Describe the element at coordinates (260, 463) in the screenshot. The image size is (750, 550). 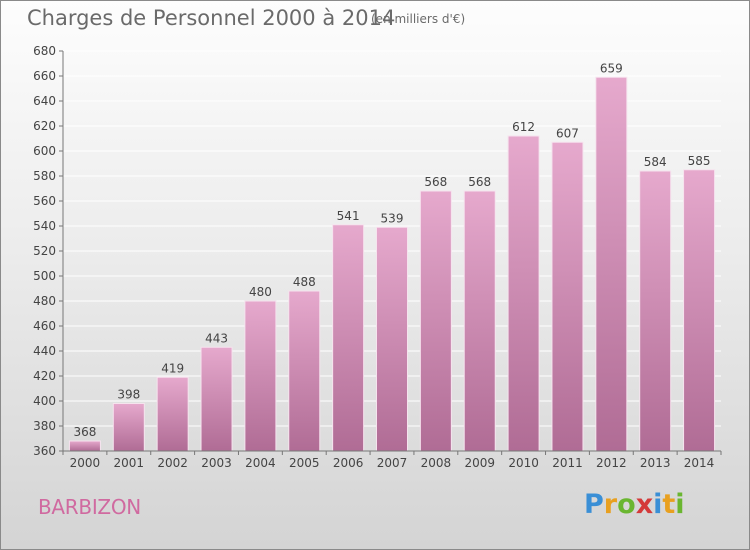
I see `x-tick-label: 2004` at that location.